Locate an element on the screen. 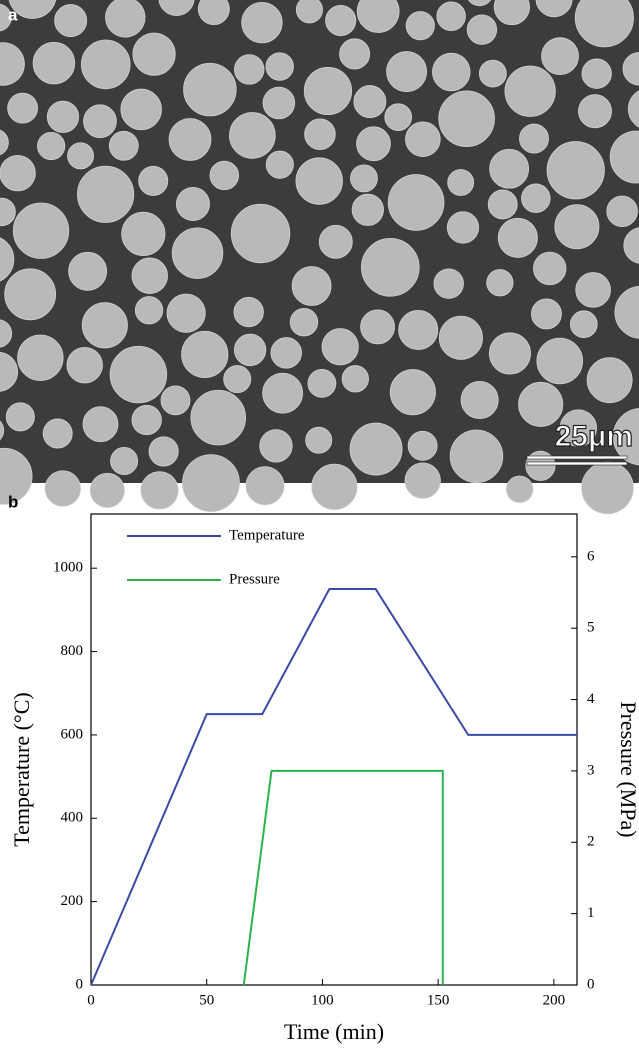 The image size is (639, 1049). scale-bar-label: 25μm is located at coordinates (594, 436).